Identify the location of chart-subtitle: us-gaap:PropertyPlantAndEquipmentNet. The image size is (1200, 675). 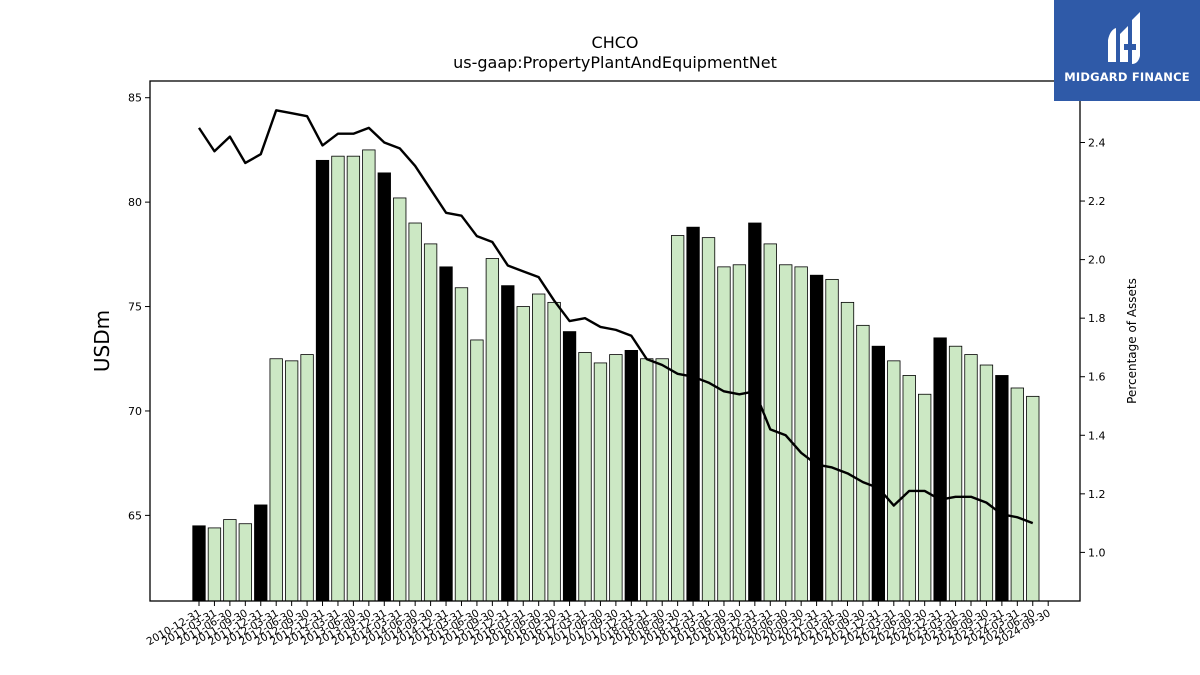
(615, 62).